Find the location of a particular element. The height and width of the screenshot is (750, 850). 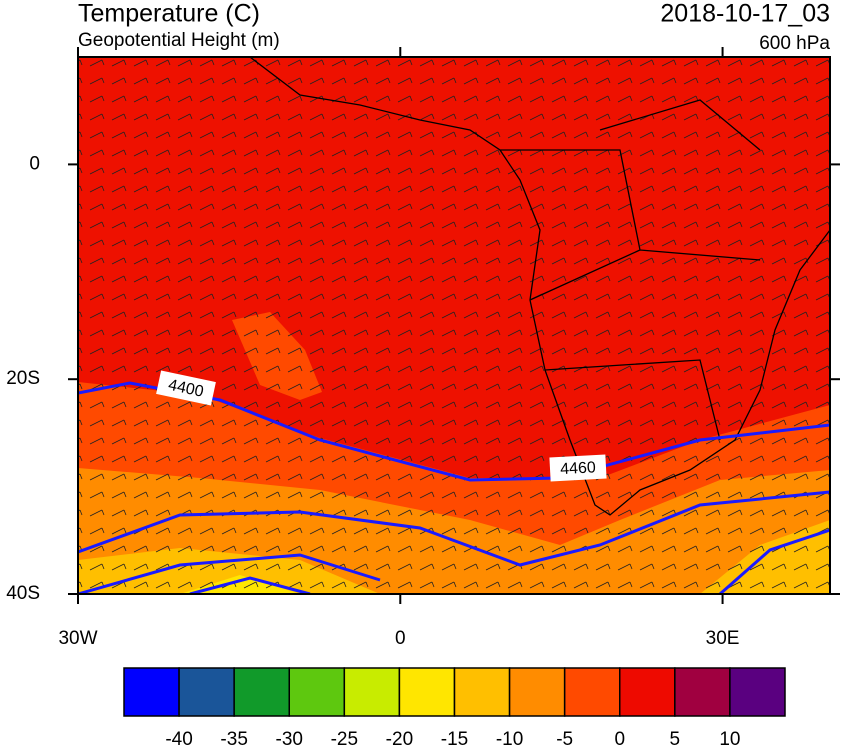

y-tick-label: 20S is located at coordinates (23, 378).